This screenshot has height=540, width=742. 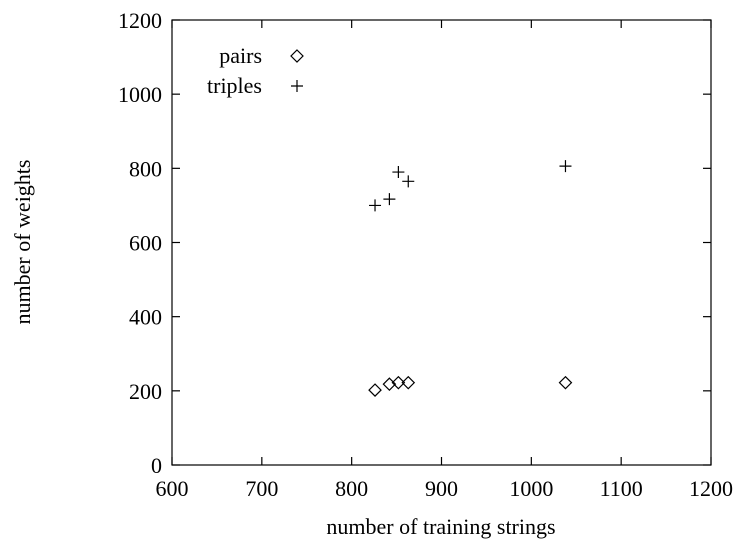 What do you see at coordinates (470, 386) in the screenshot?
I see `series-pairs` at bounding box center [470, 386].